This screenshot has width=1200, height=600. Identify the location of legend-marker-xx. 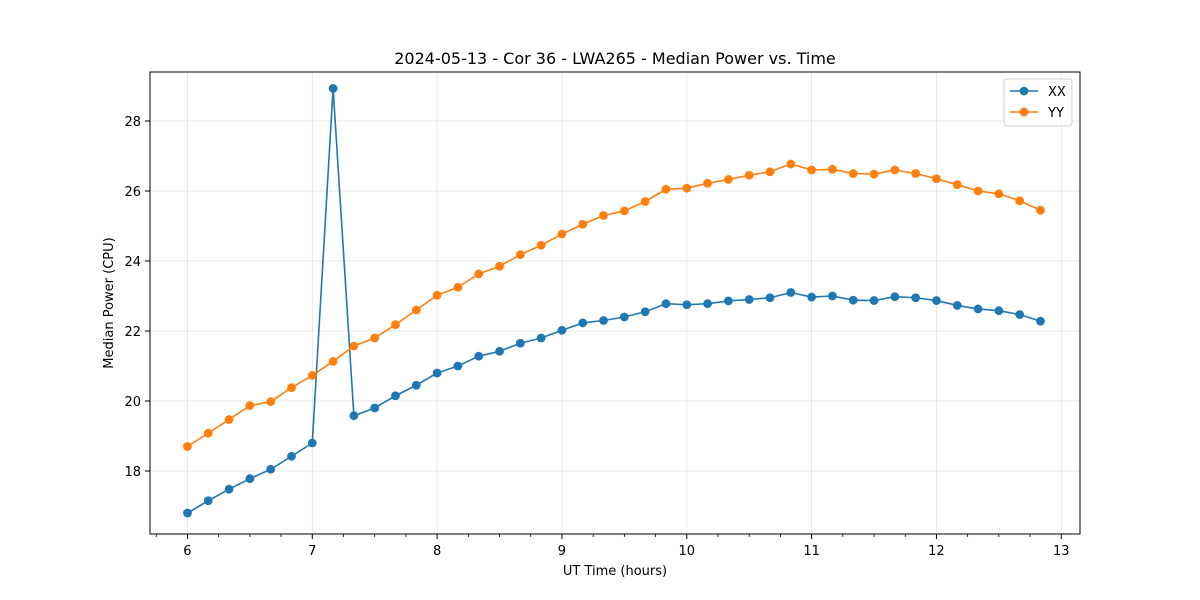
(1024, 91).